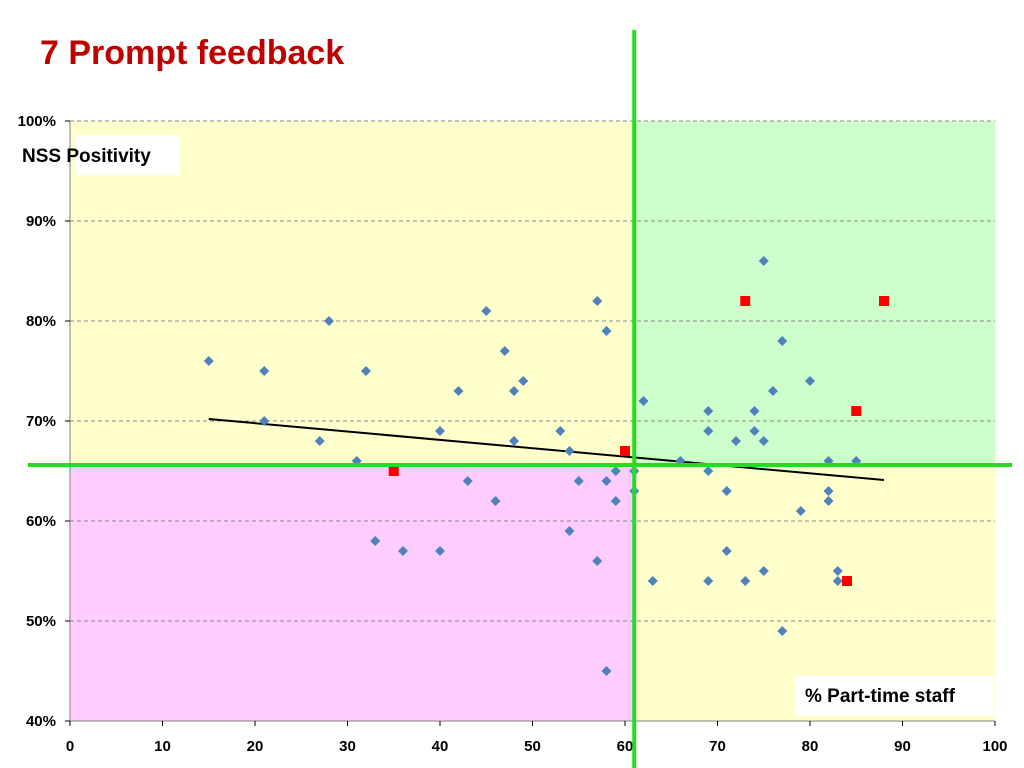 The height and width of the screenshot is (768, 1024). What do you see at coordinates (255, 746) in the screenshot?
I see `x-tick-label: 20` at bounding box center [255, 746].